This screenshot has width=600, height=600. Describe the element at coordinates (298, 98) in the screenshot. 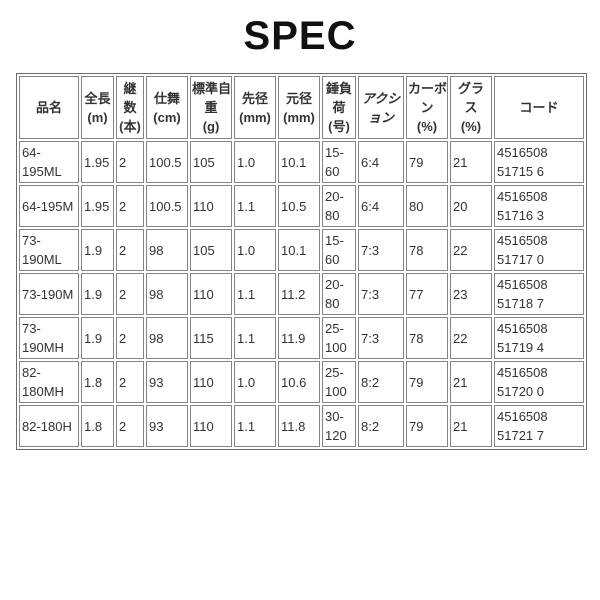

I see `header-line: 元径` at that location.